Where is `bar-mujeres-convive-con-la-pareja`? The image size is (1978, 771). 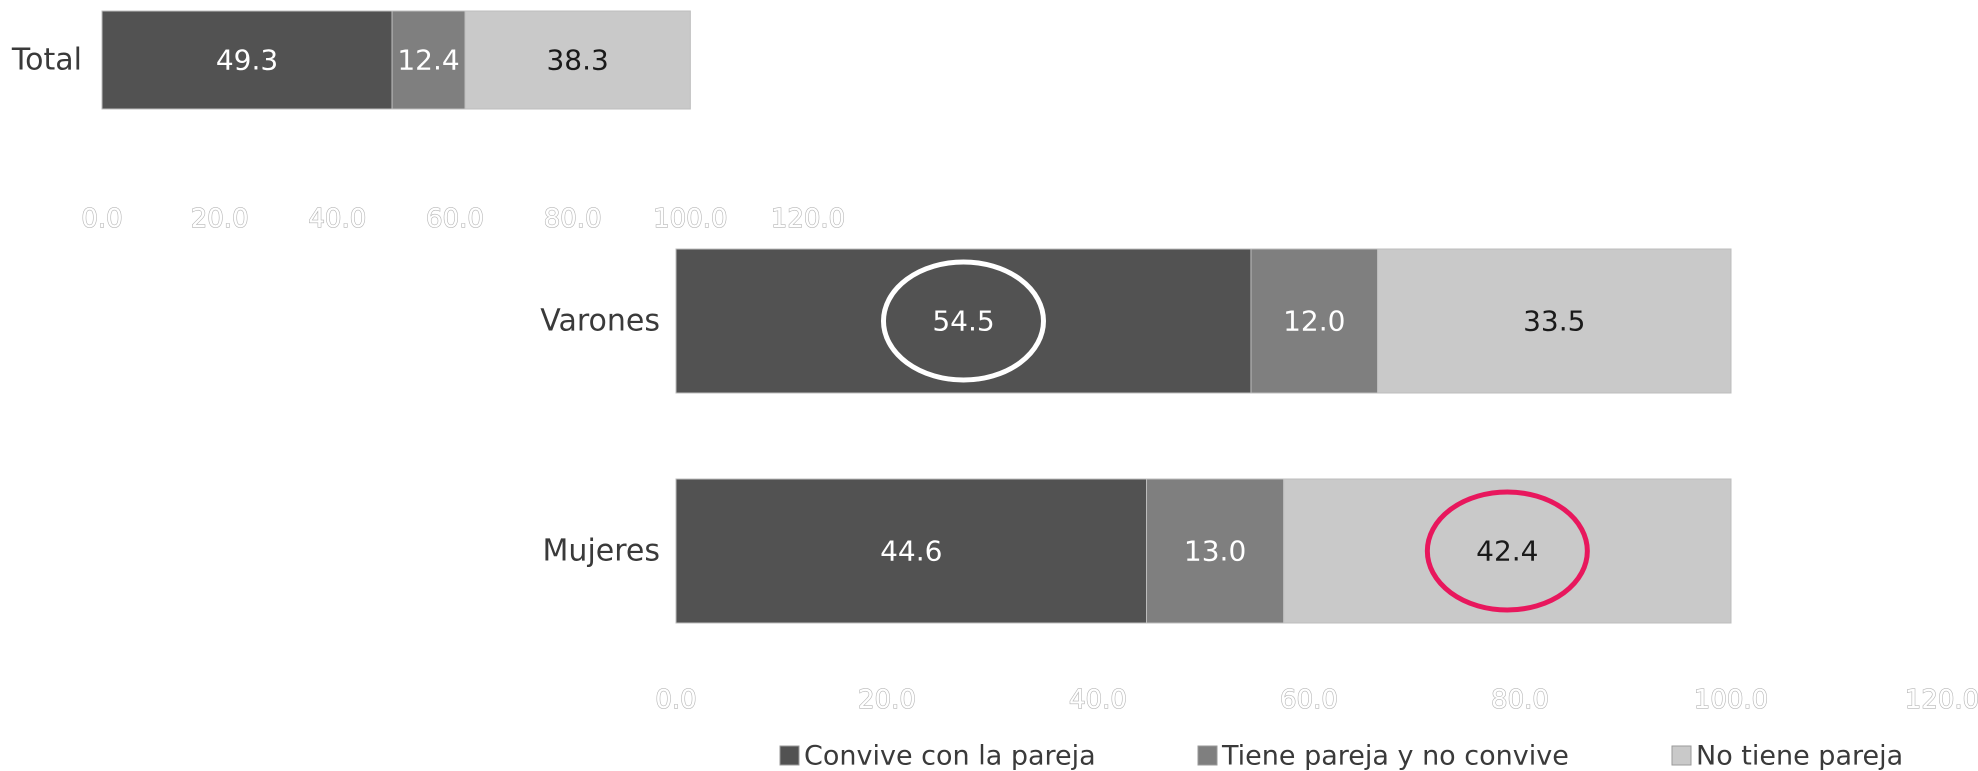 bar-mujeres-convive-con-la-pareja is located at coordinates (911, 551).